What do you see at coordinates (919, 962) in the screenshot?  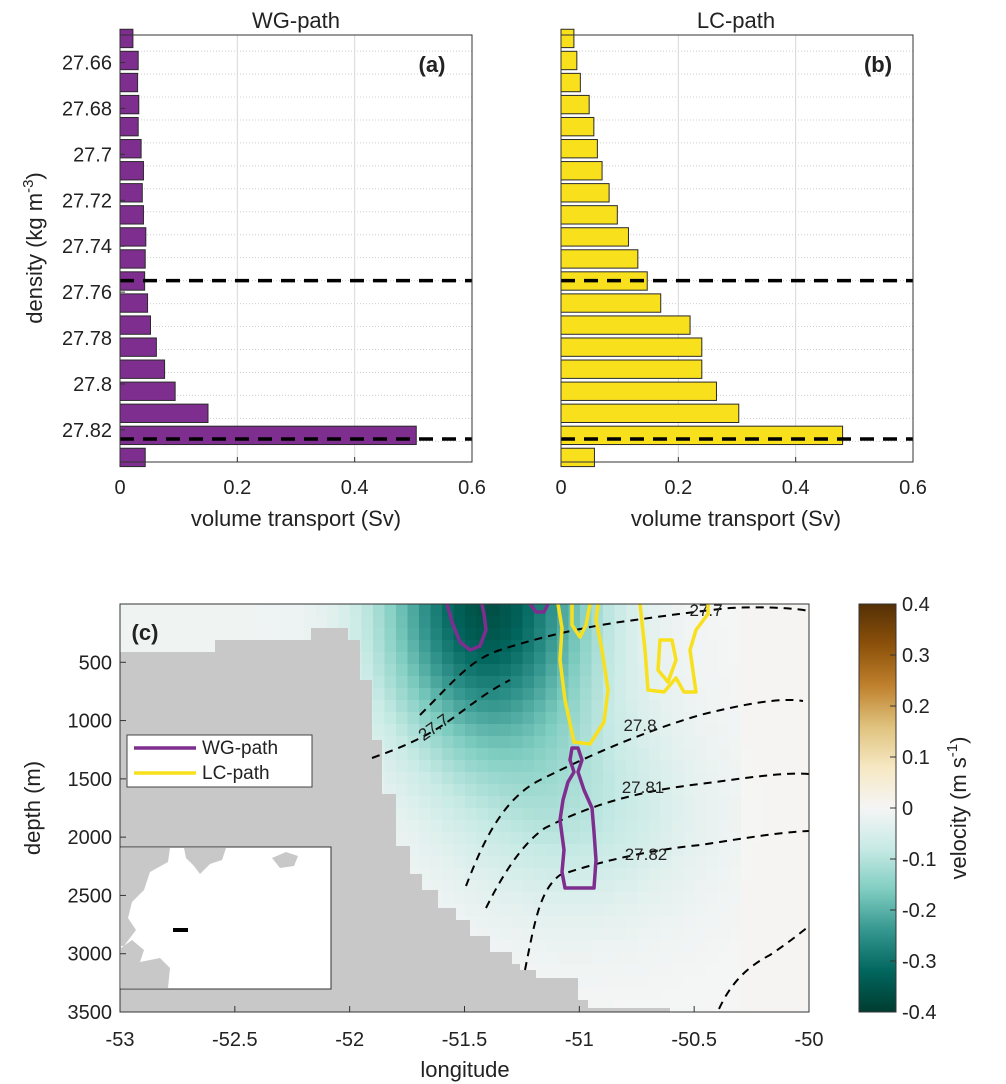 I see `colorbar-tick-label: -0.3` at bounding box center [919, 962].